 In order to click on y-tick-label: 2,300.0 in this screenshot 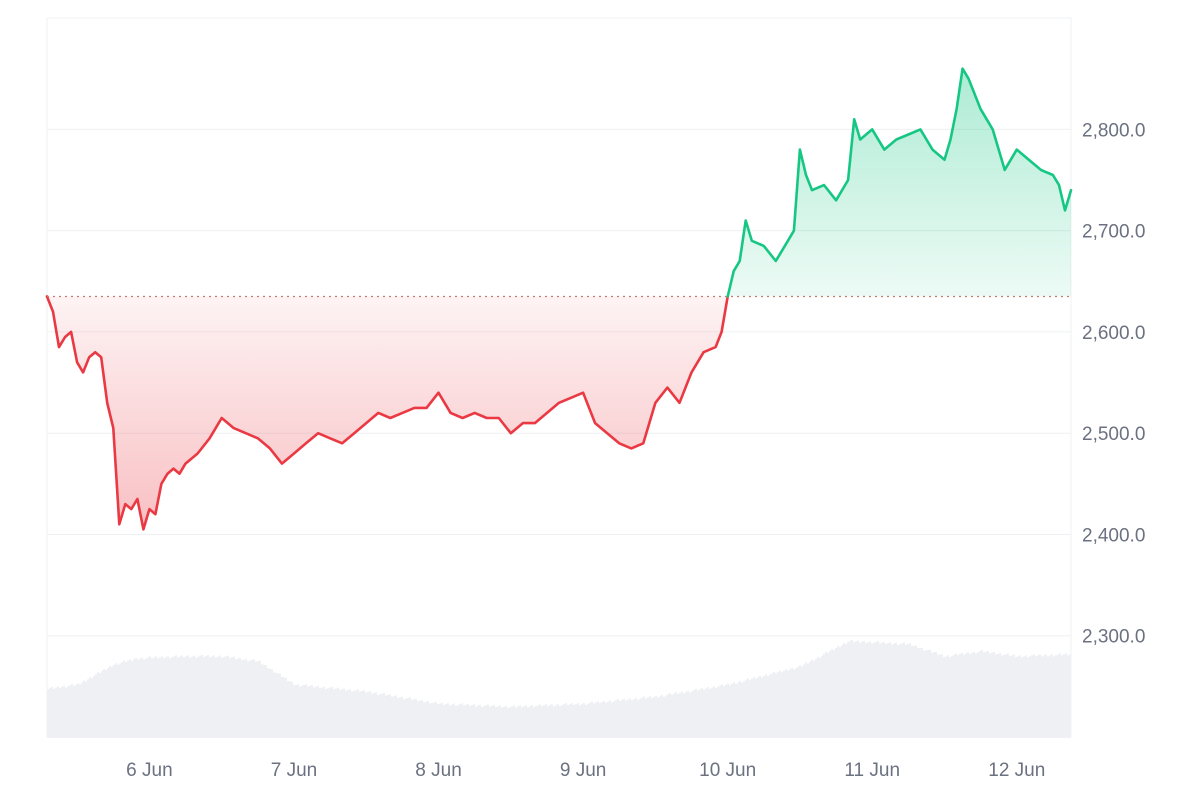, I will do `click(1113, 637)`.